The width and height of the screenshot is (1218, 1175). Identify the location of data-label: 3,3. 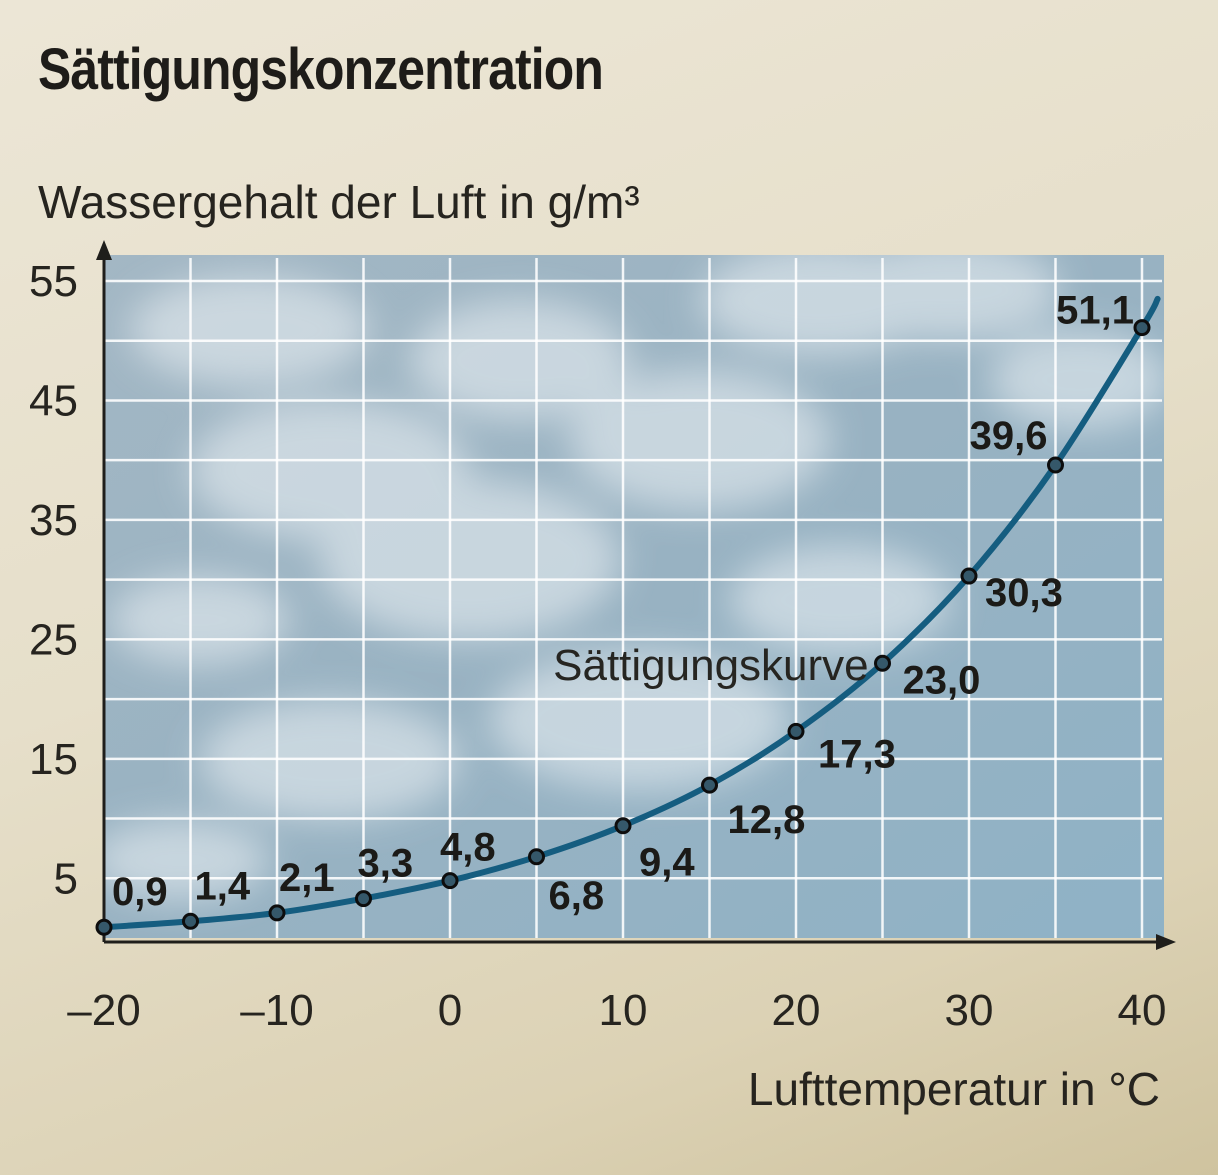
(386, 864).